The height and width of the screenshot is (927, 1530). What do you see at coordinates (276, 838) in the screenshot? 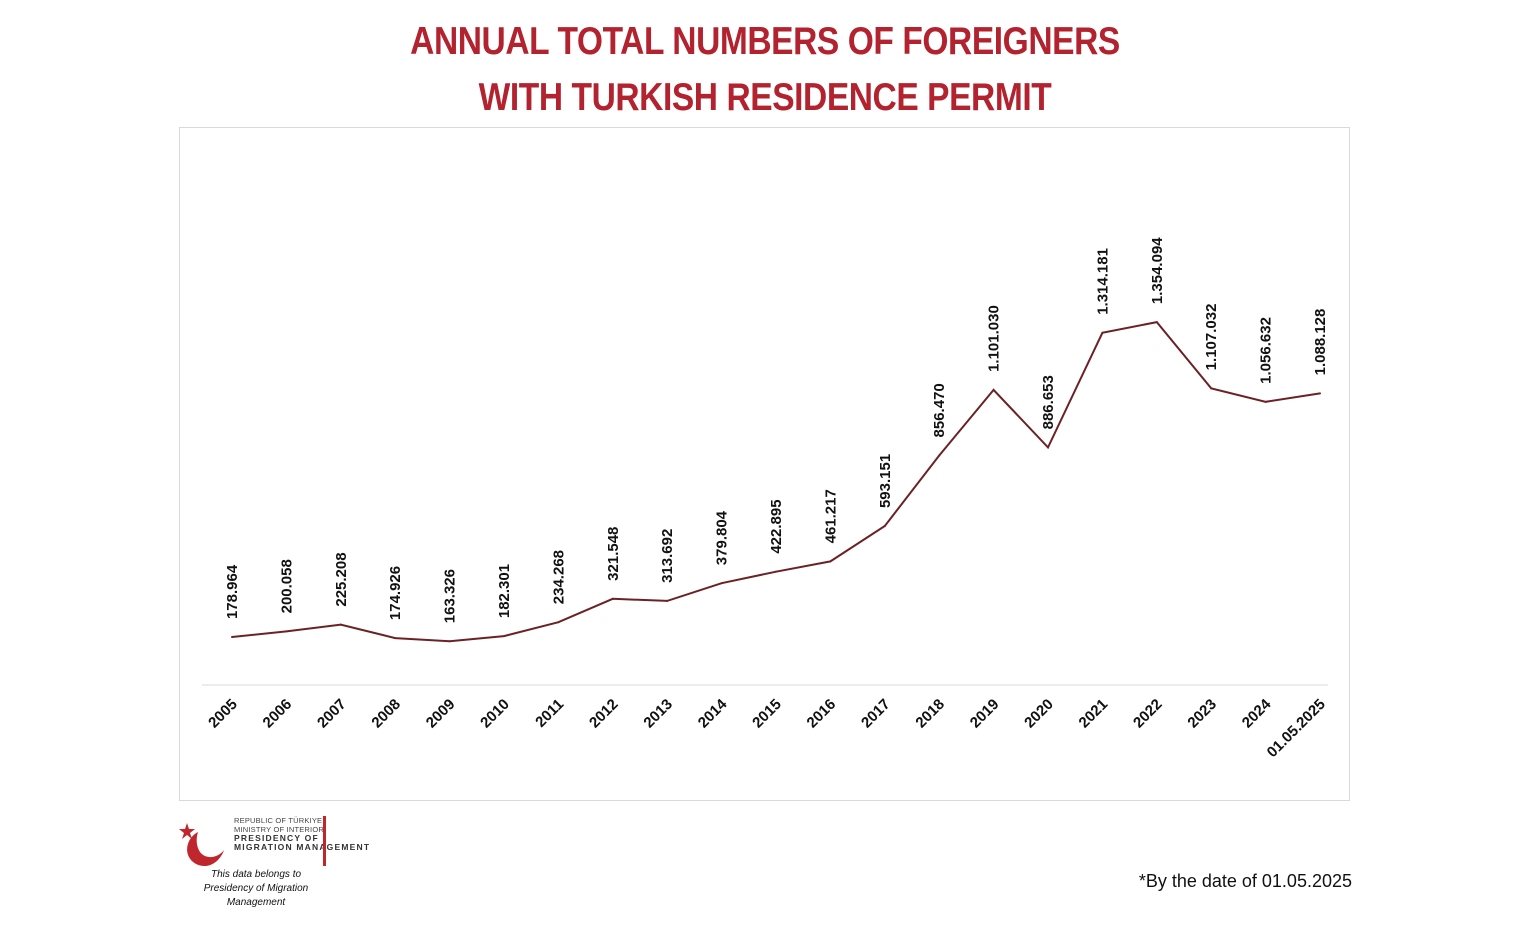
I see `logo-line-3: PRESIDENCY OF` at bounding box center [276, 838].